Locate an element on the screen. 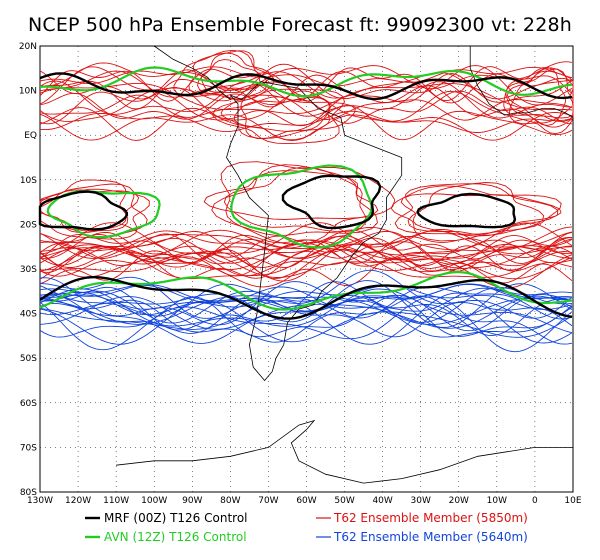 The width and height of the screenshot is (600, 560). legend-label-mrf: MRF (00Z) T126 Control is located at coordinates (176, 518).